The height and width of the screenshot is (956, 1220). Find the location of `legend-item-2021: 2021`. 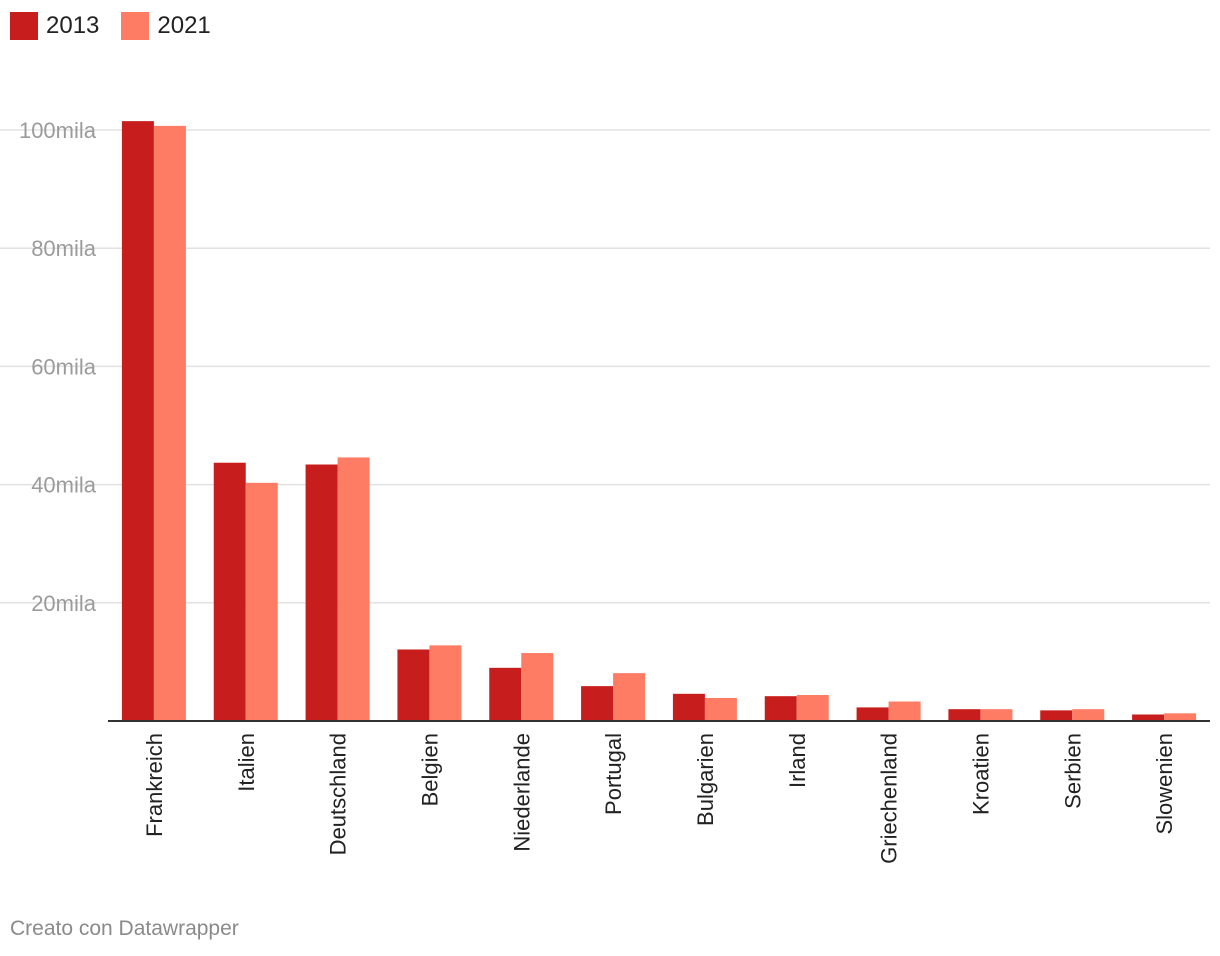

legend-item-2021: 2021 is located at coordinates (166, 26).